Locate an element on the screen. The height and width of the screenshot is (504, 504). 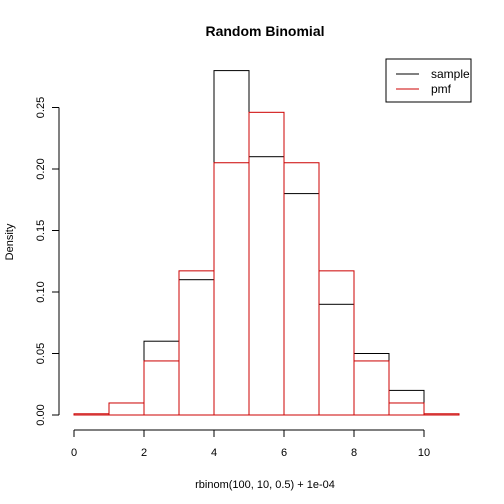
x-tick-label-3: 6 is located at coordinates (284, 453).